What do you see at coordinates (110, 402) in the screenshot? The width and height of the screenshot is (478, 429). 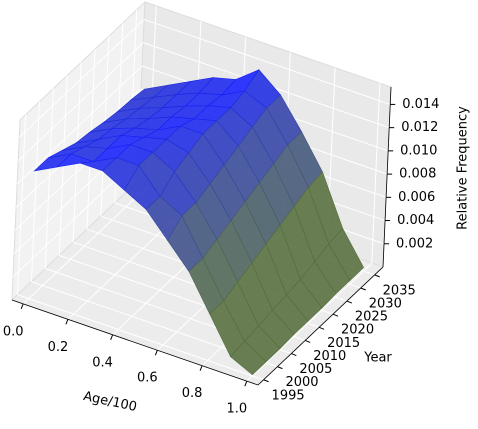 I see `x-axis-label: Age/100` at bounding box center [110, 402].